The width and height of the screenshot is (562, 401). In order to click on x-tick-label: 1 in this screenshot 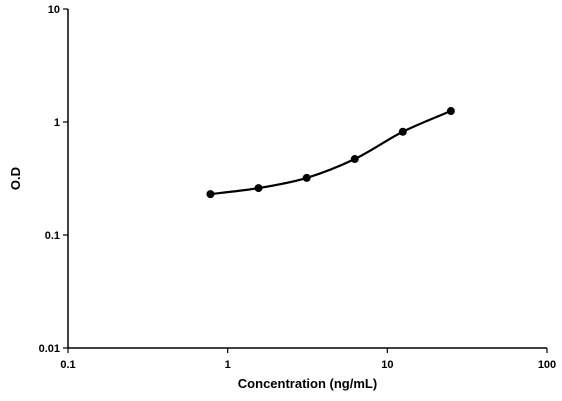, I will do `click(228, 365)`.